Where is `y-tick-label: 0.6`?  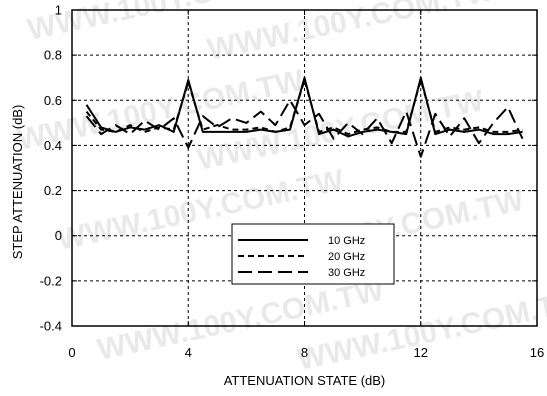 y-tick-label: 0.6 is located at coordinates (53, 100).